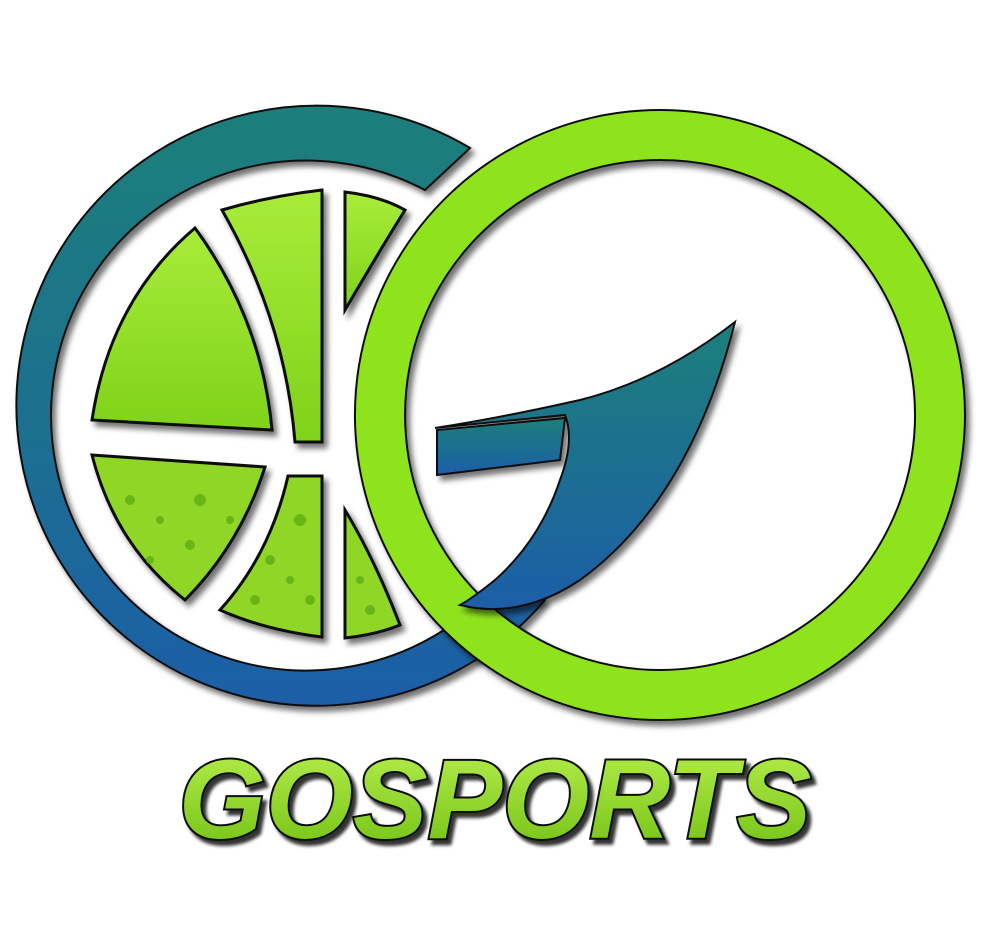  I want to click on brand-name-text: GOSPORTS, so click(495, 801).